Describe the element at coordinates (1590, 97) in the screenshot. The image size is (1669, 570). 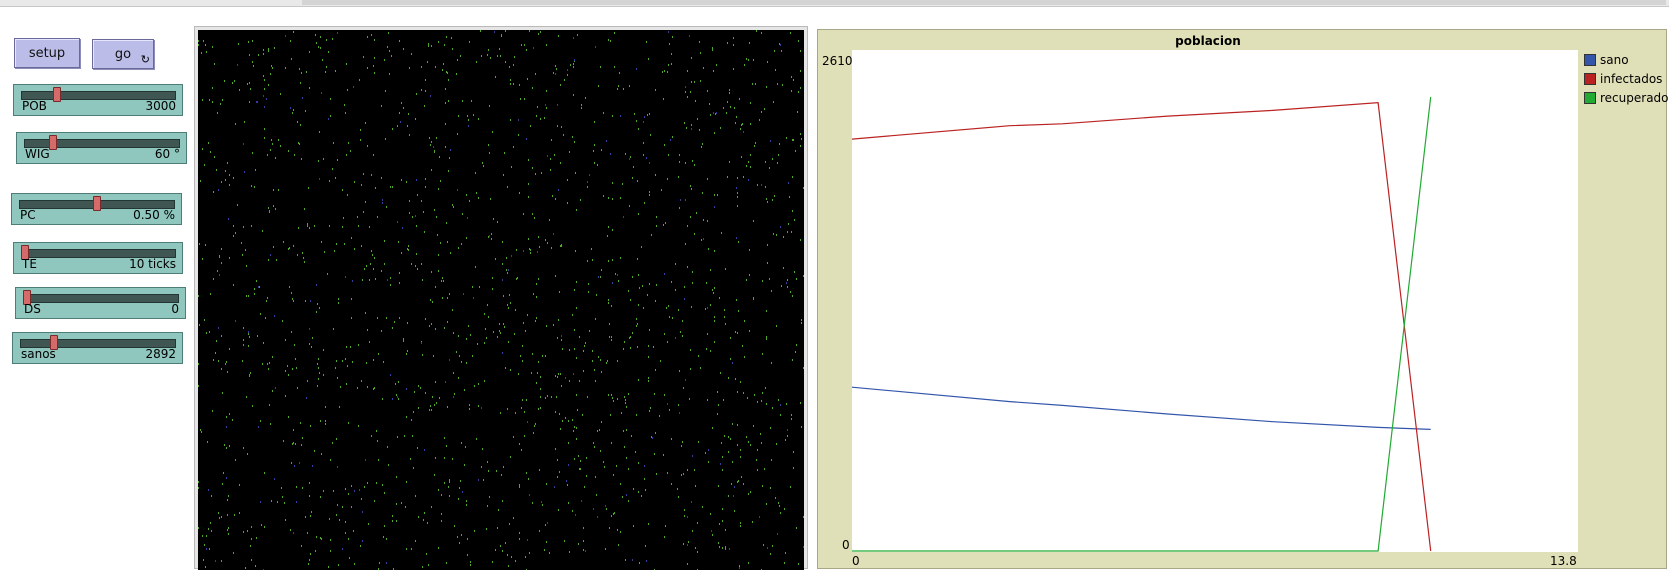
I see `legend-swatch` at that location.